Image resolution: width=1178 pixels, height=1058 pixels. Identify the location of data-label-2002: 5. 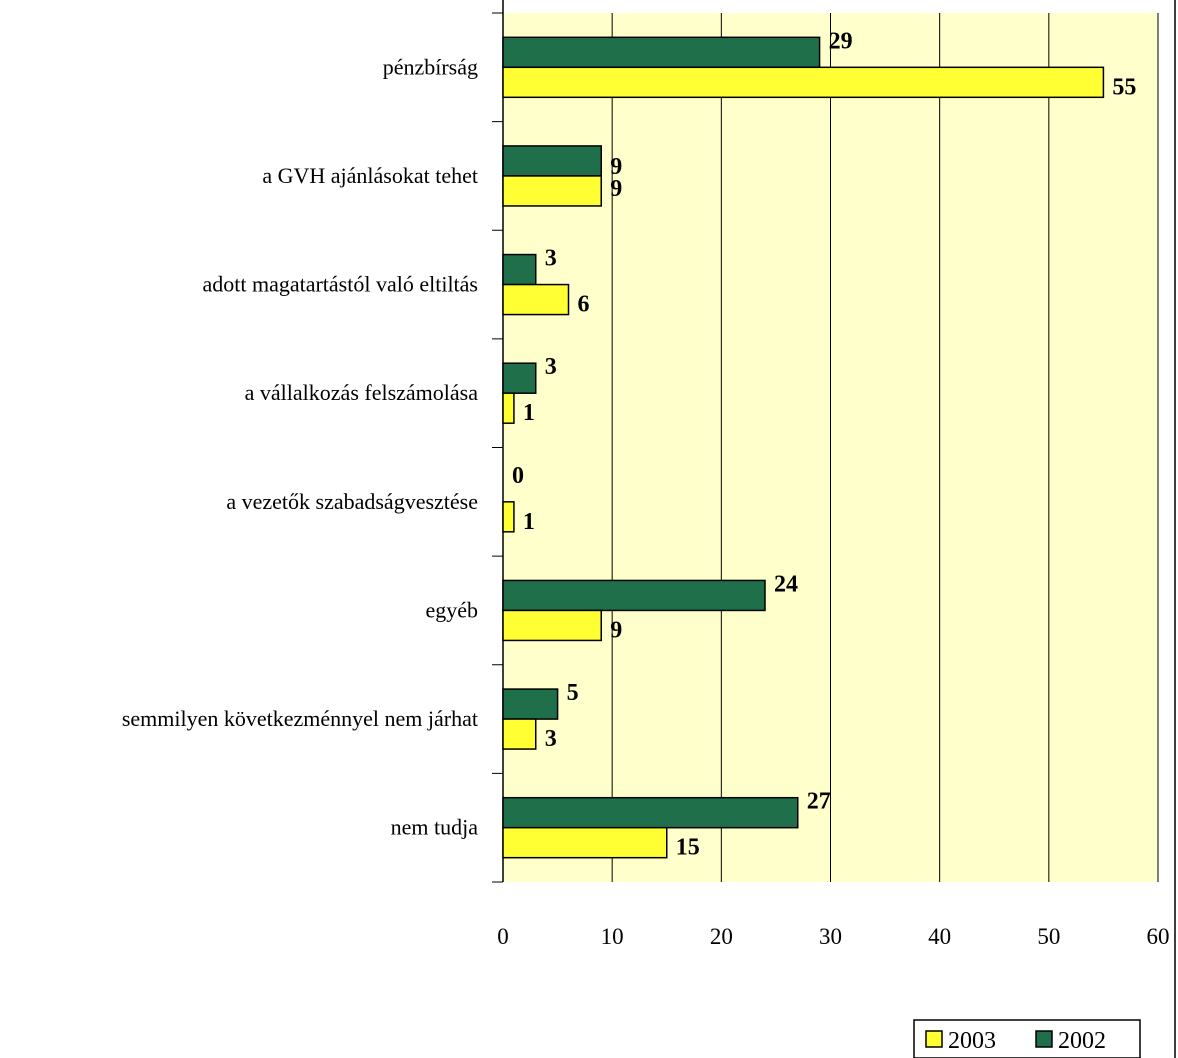
(573, 693).